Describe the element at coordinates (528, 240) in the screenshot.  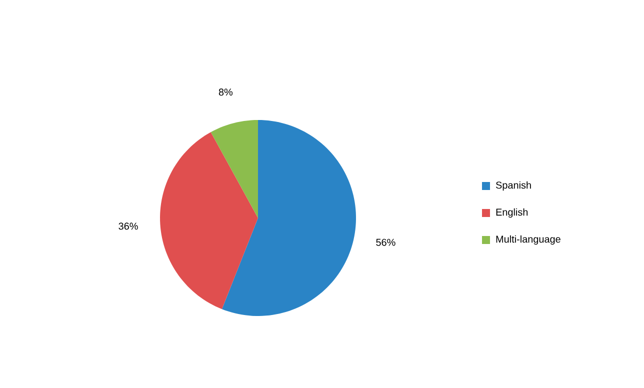
I see `legend-label: Multi-language` at that location.